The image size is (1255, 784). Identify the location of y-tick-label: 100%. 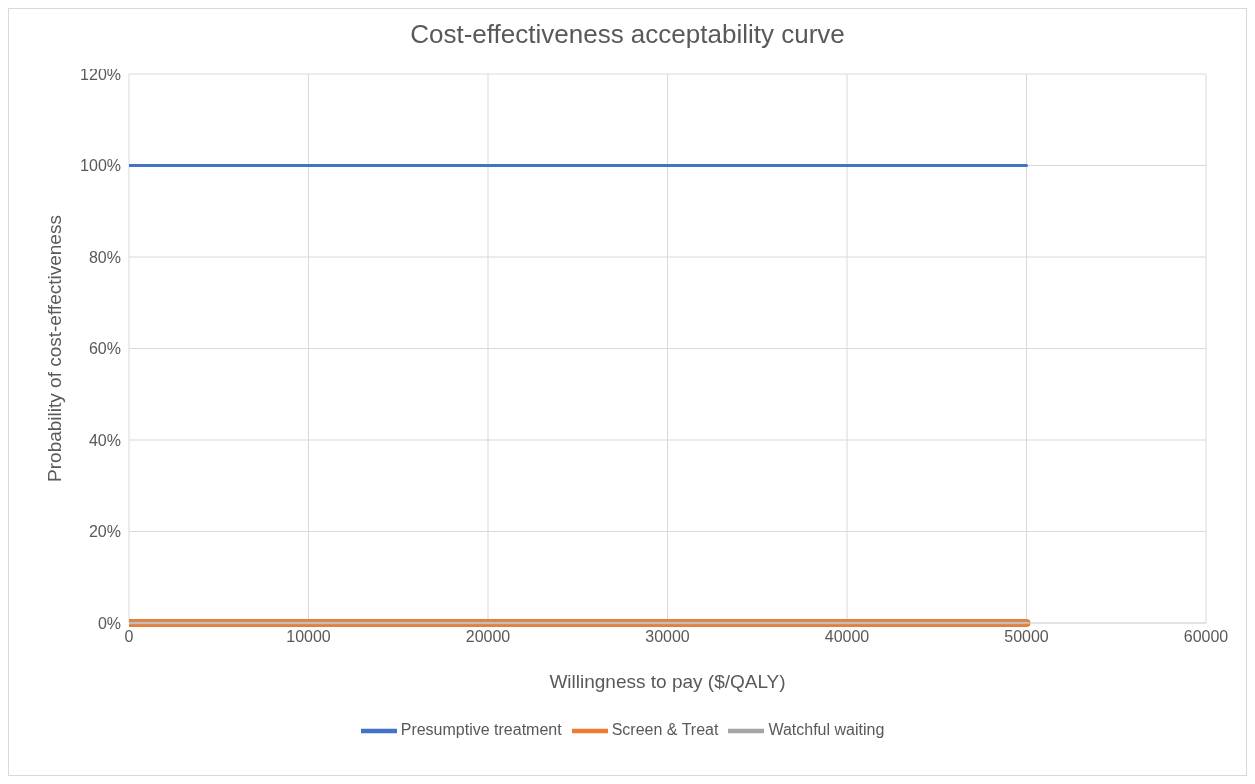
(100, 166).